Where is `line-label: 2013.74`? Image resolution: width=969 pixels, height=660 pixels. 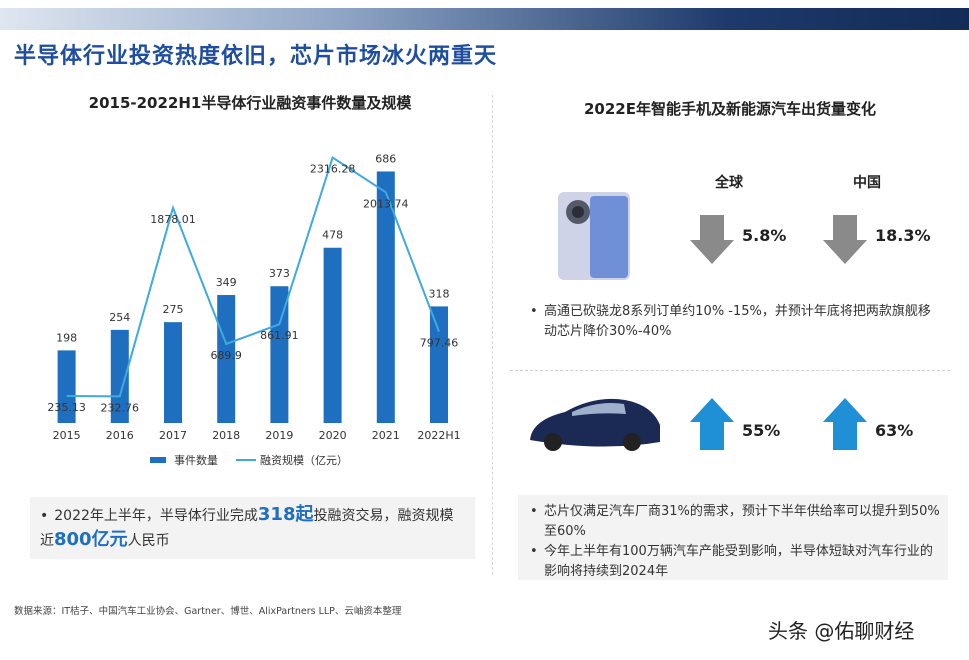
line-label: 2013.74 is located at coordinates (386, 203).